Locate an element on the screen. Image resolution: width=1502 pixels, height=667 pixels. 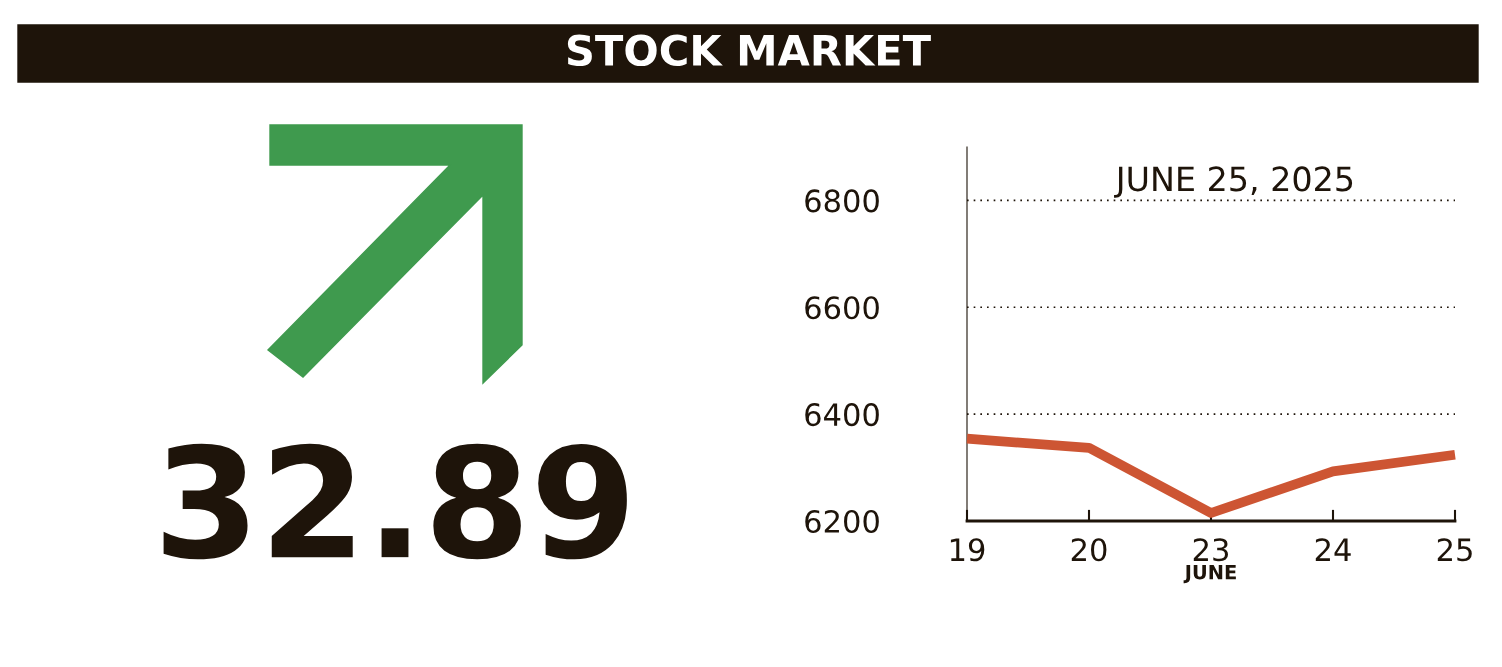
x-axis-title: JUNE is located at coordinates (1209, 574).